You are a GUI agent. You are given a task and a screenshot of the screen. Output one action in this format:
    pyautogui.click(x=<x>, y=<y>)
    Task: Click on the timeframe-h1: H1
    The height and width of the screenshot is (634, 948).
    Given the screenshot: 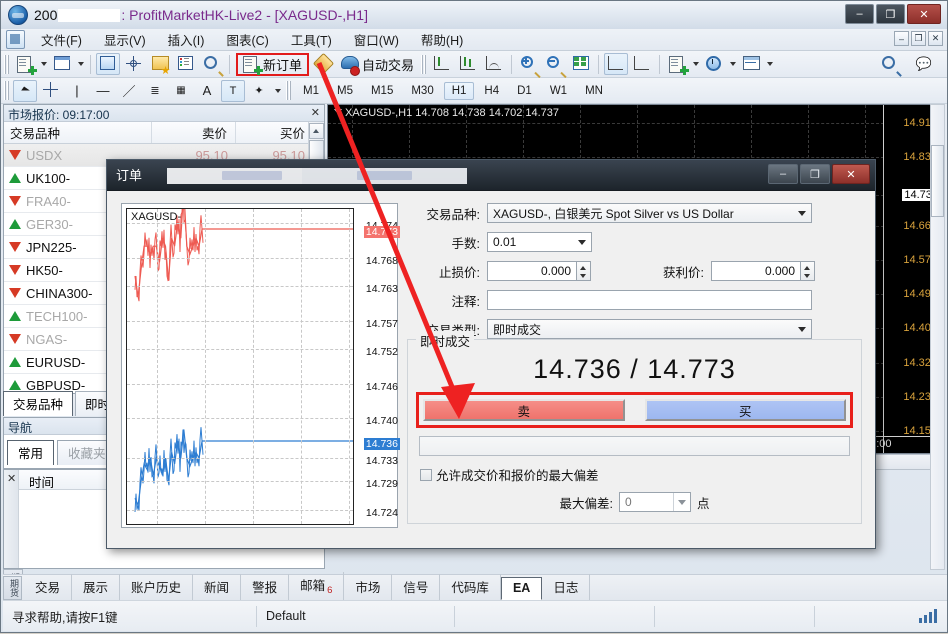 What is the action you would take?
    pyautogui.click(x=459, y=90)
    